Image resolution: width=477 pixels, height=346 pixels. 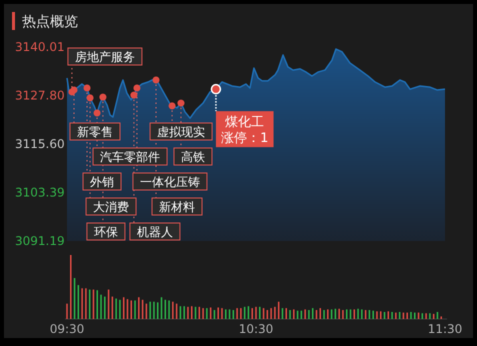 What do you see at coordinates (244, 122) in the screenshot?
I see `annotation: 煤化工` at bounding box center [244, 122].